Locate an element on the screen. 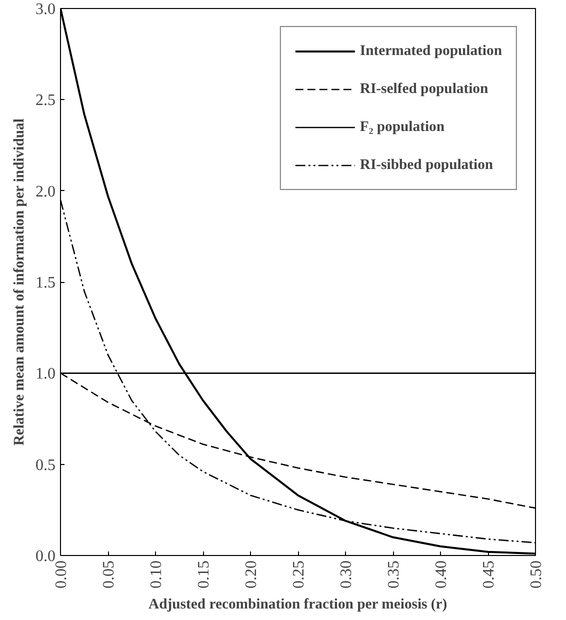 This screenshot has height=620, width=566. legend-label: Intermated population is located at coordinates (431, 51).